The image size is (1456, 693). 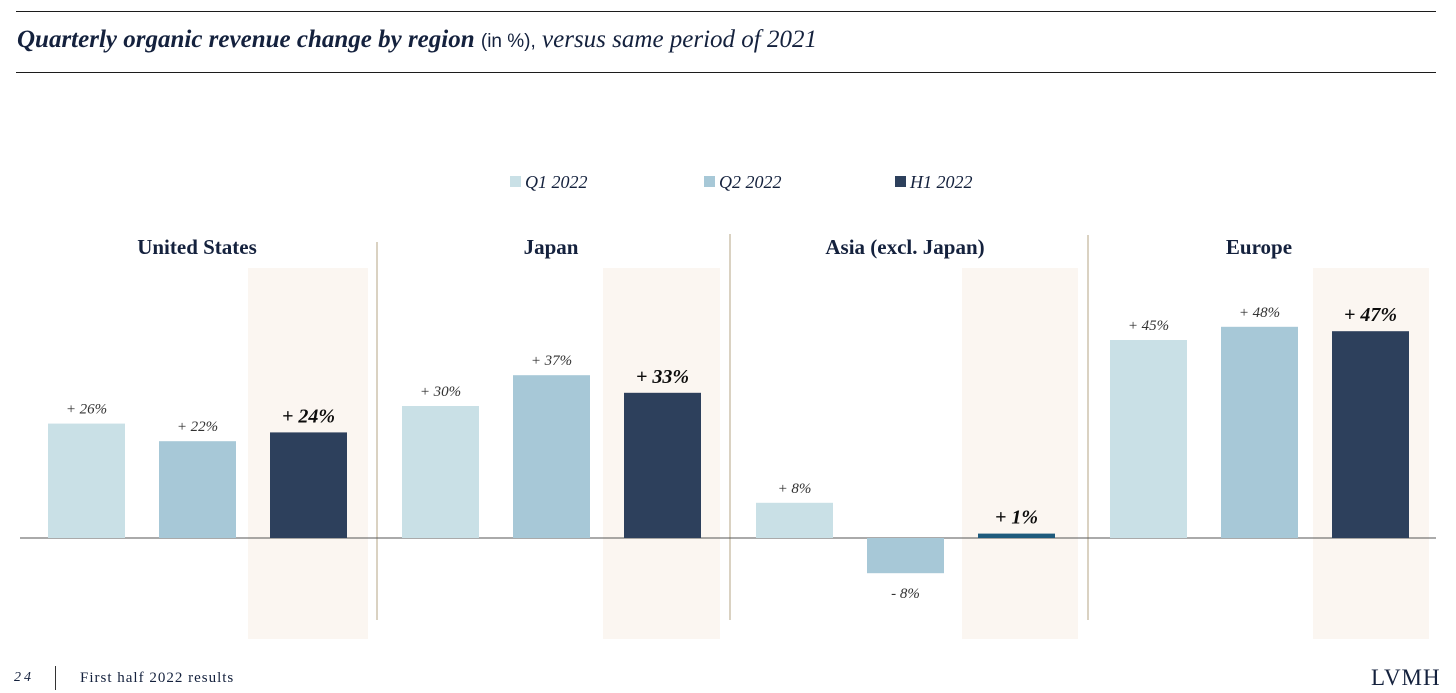 I want to click on legend-swatch-h1, so click(x=900, y=181).